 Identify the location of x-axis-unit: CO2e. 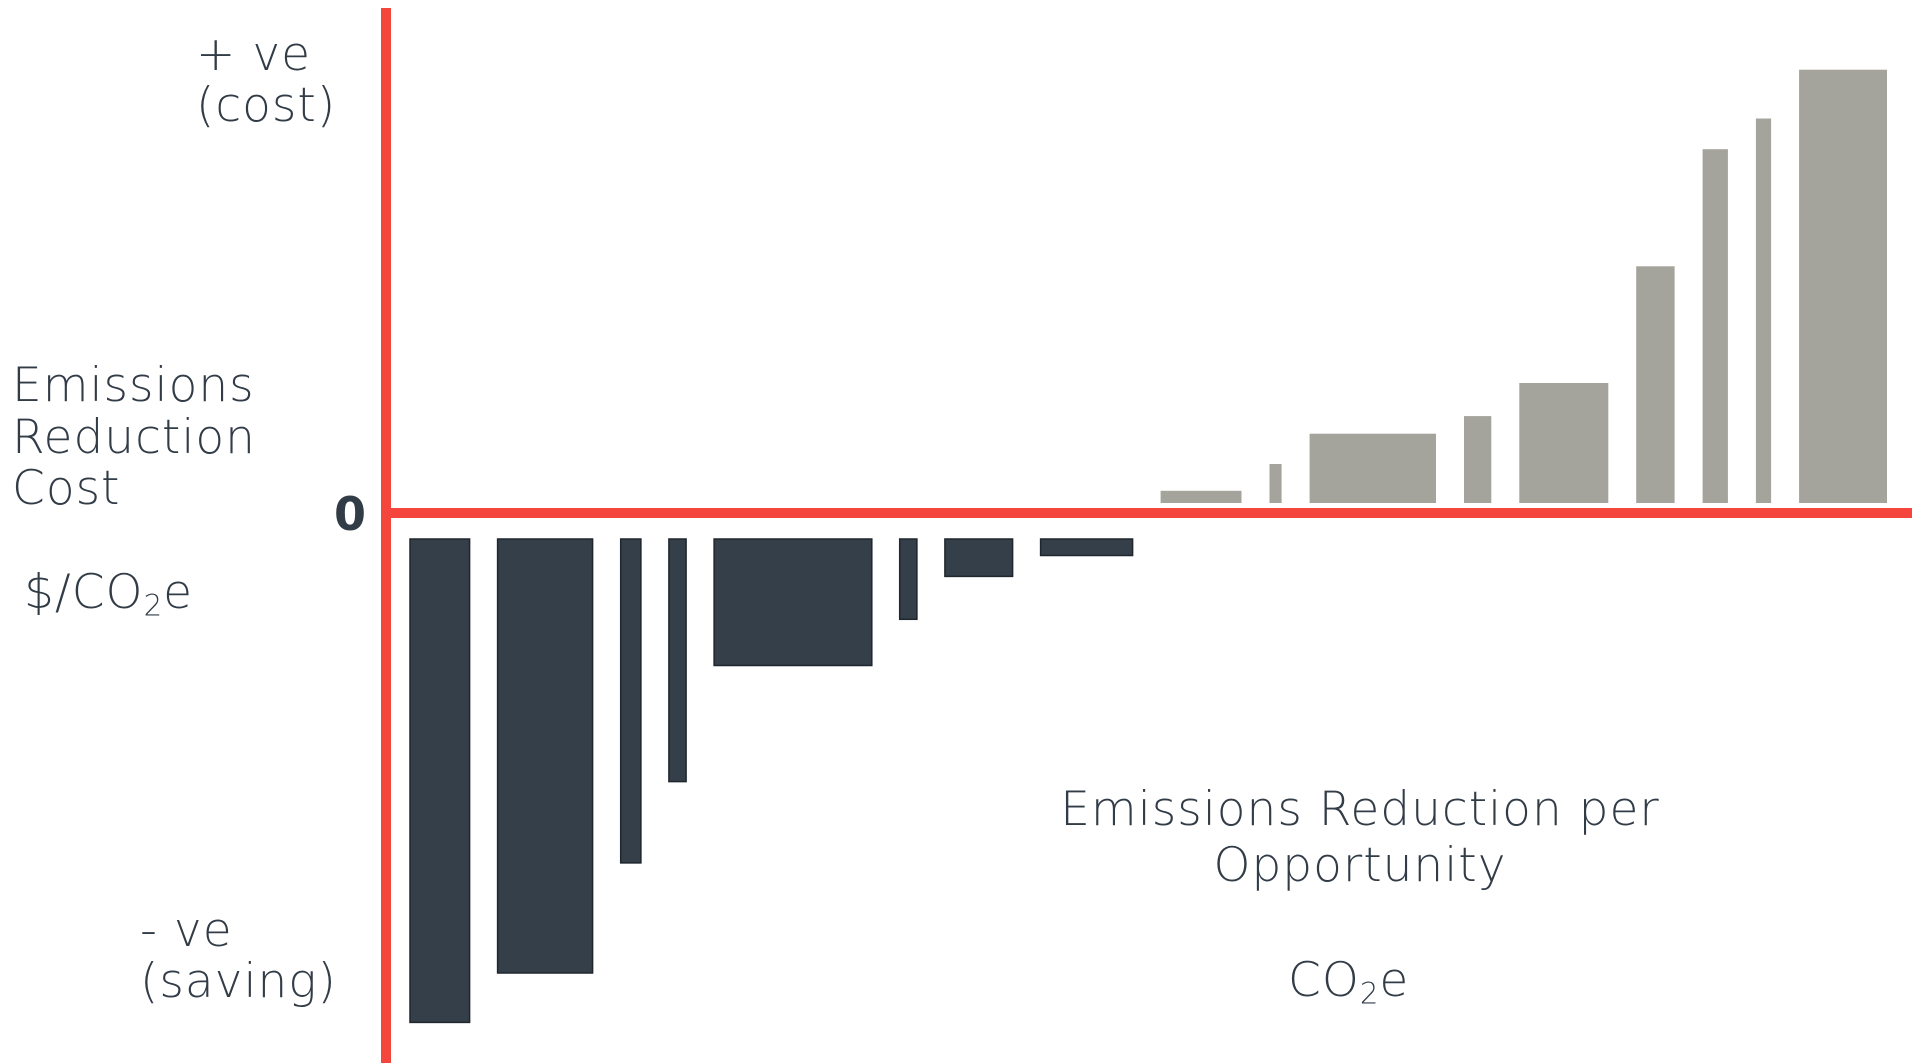
(1349, 982).